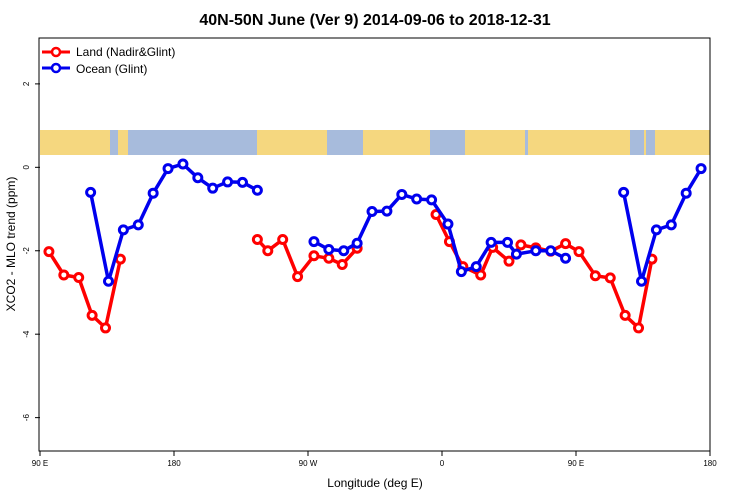 The width and height of the screenshot is (750, 500). What do you see at coordinates (56, 52) in the screenshot?
I see `legend-marker-land` at bounding box center [56, 52].